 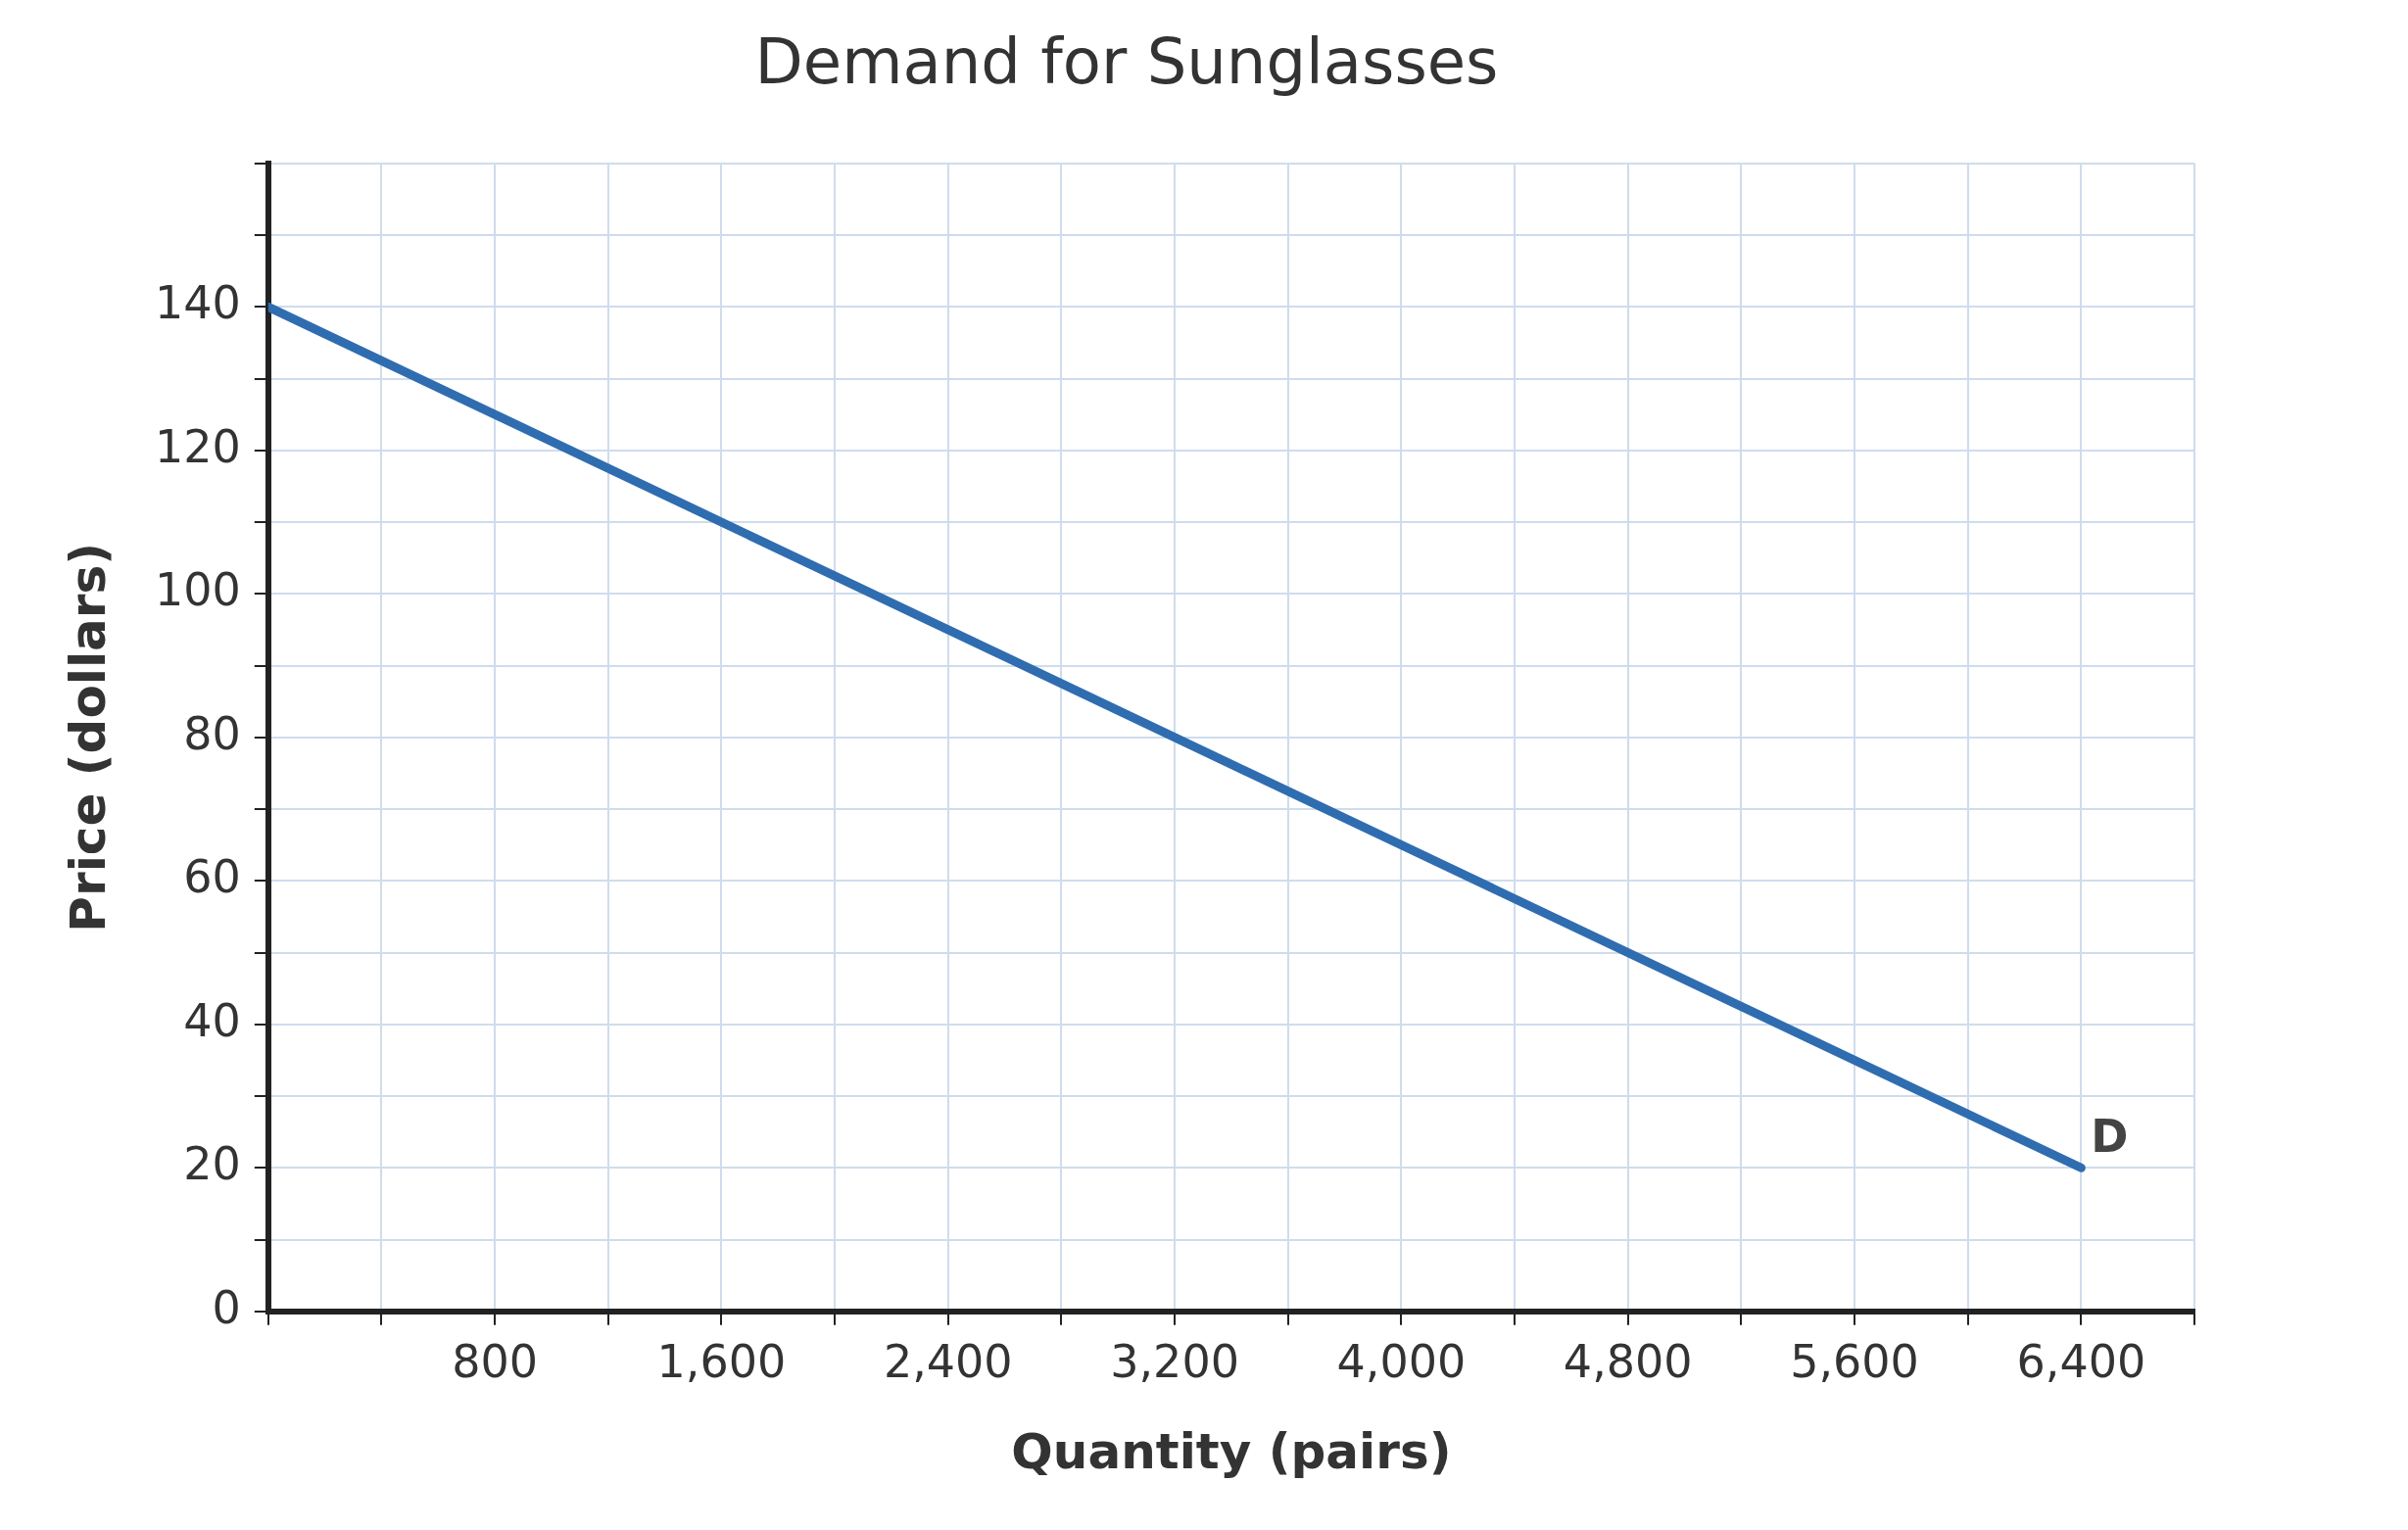 What do you see at coordinates (212, 1164) in the screenshot?
I see `y-tick-label: 20` at bounding box center [212, 1164].